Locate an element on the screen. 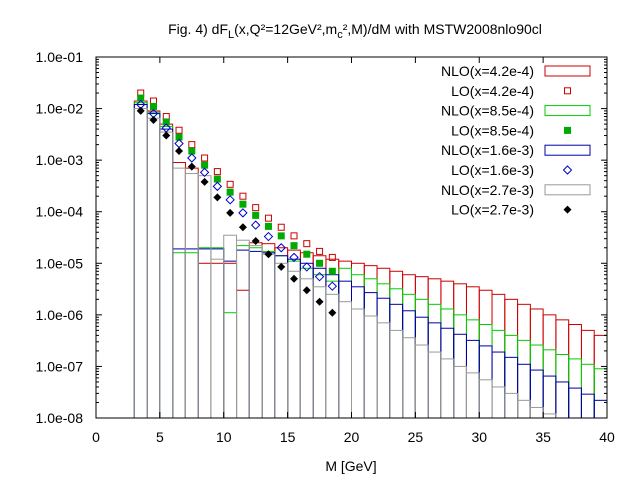 This screenshot has height=480, width=640. chart-title-sub1: L is located at coordinates (231, 35).